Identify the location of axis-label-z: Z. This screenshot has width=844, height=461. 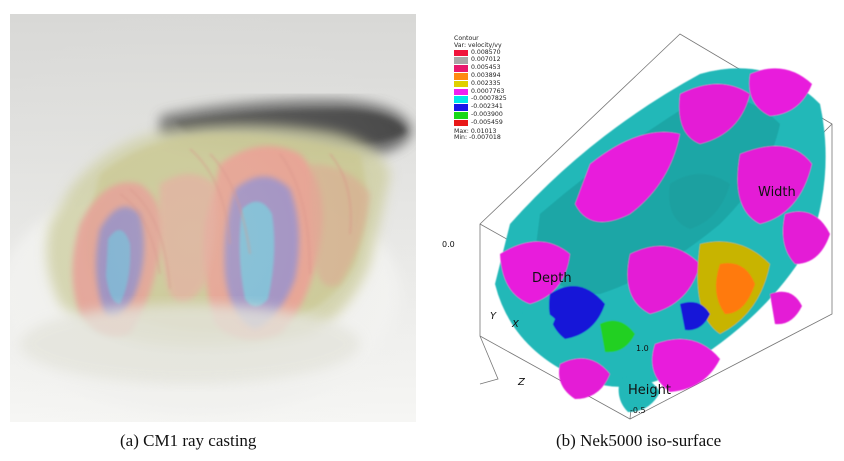
(521, 382).